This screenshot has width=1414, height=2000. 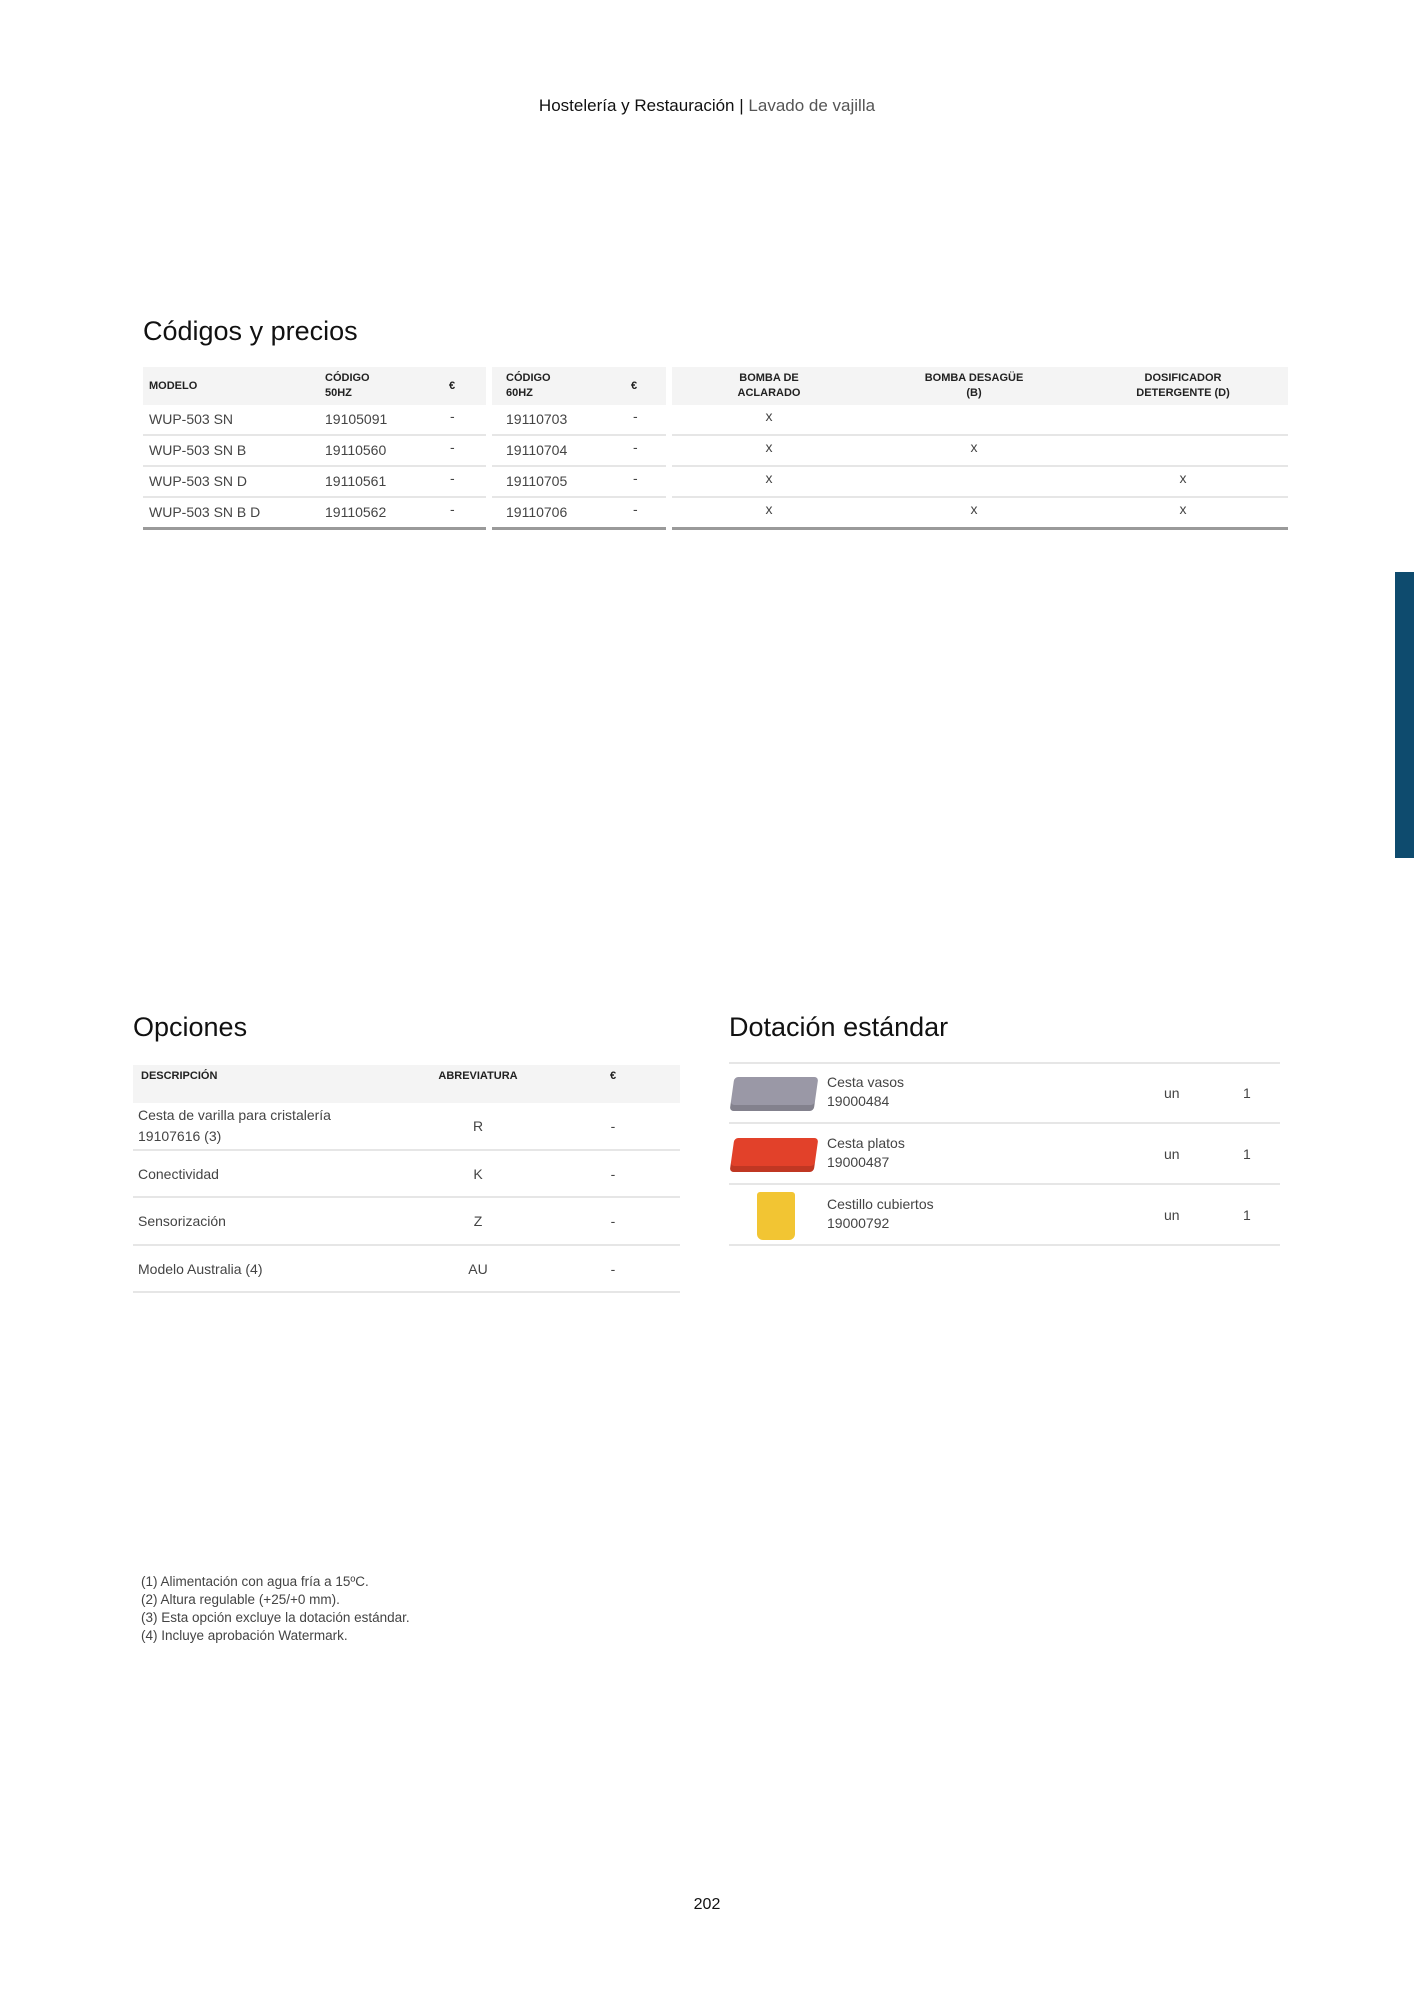 What do you see at coordinates (537, 512) in the screenshot?
I see `code-60hz-cell: 19110706` at bounding box center [537, 512].